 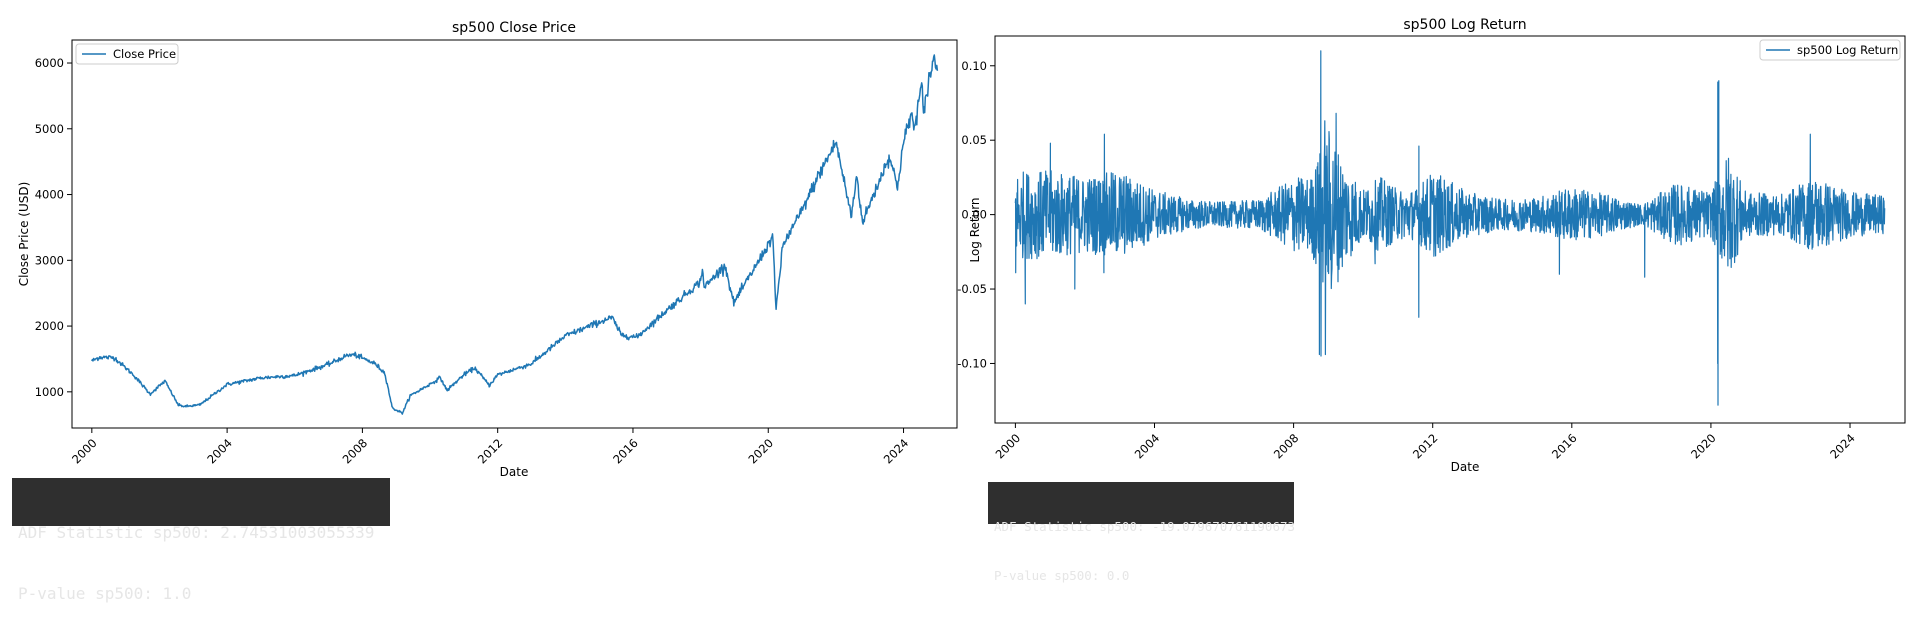 What do you see at coordinates (49, 260) in the screenshot?
I see `y-tick-label: 3000` at bounding box center [49, 260].